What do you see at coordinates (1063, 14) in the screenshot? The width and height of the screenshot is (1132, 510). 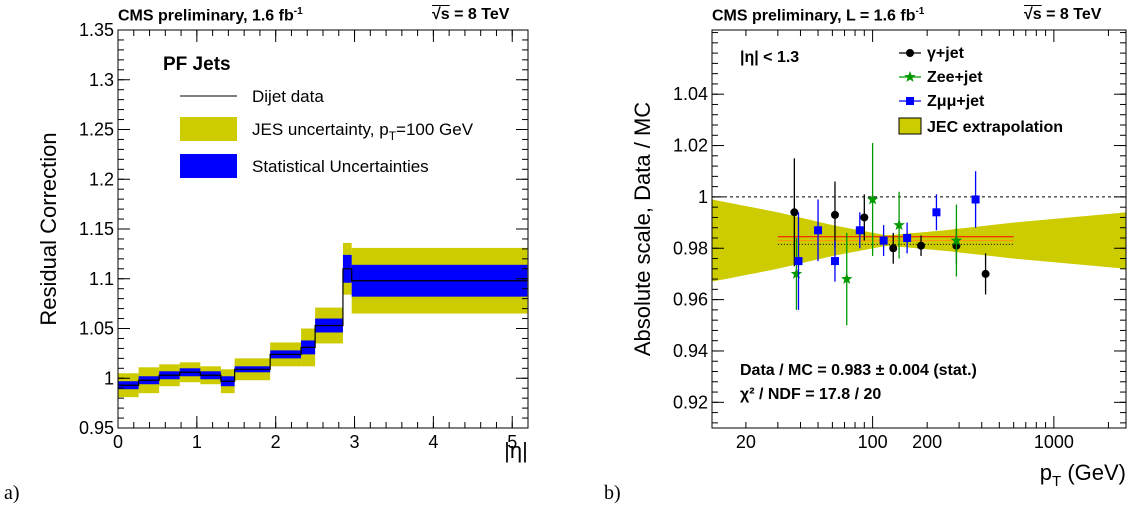 I see `panel-b-header-right: √s = 8 TeV` at bounding box center [1063, 14].